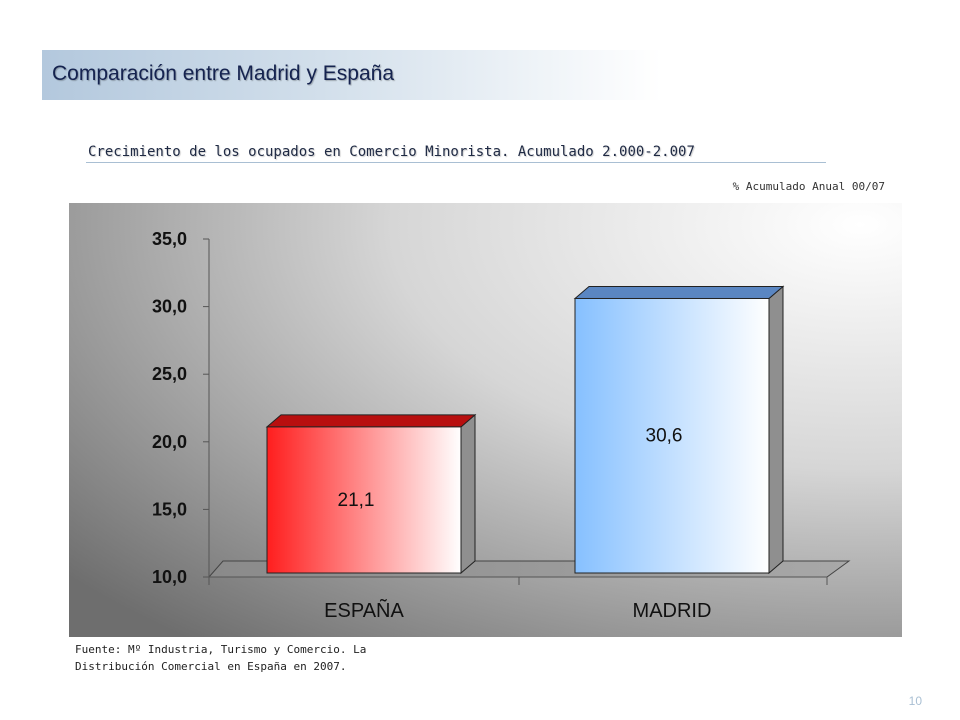 The height and width of the screenshot is (720, 960). I want to click on data-label: 21,1, so click(356, 500).